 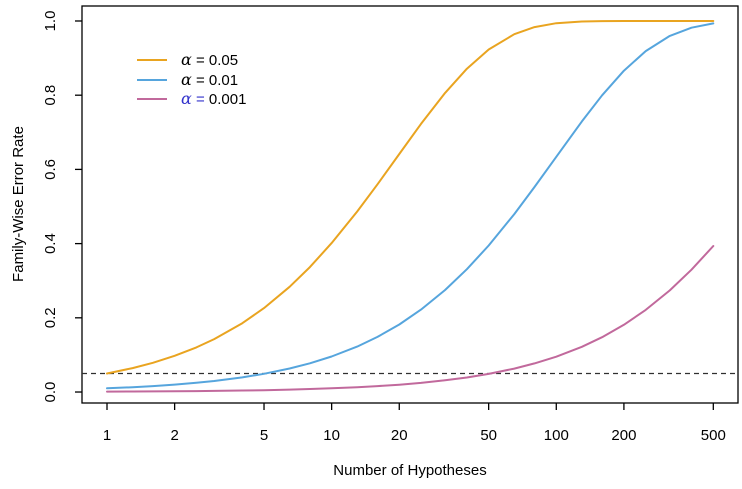 What do you see at coordinates (264, 435) in the screenshot?
I see `x-tick-label: 5` at bounding box center [264, 435].